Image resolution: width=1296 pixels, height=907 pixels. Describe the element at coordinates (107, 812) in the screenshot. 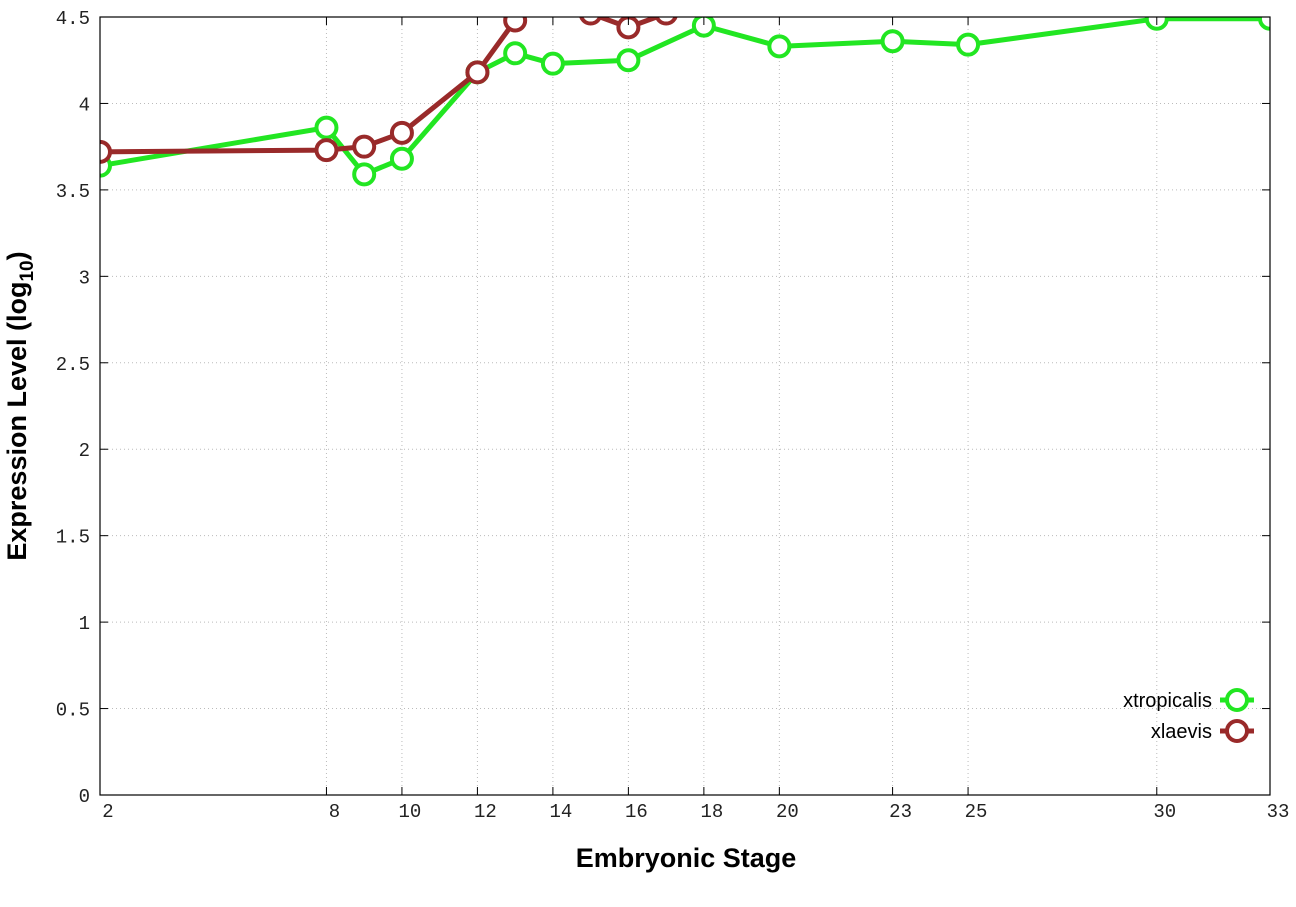

I see `x-tick-label: 2` at that location.